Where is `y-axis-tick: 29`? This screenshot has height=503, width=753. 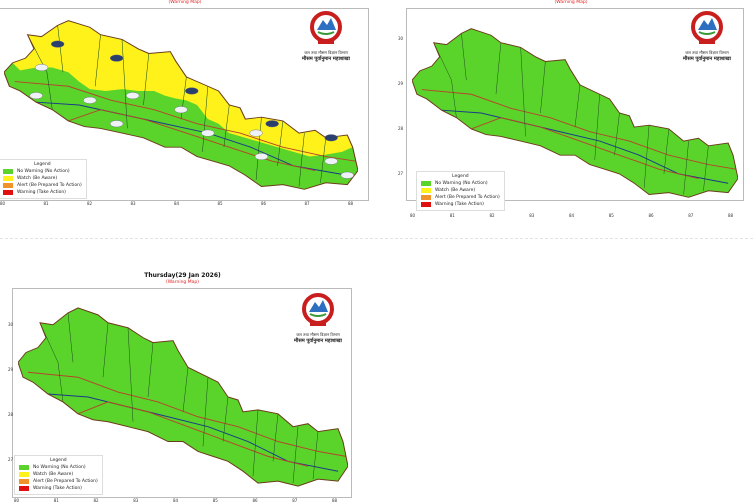 y-axis-tick: 29 is located at coordinates (11, 369).